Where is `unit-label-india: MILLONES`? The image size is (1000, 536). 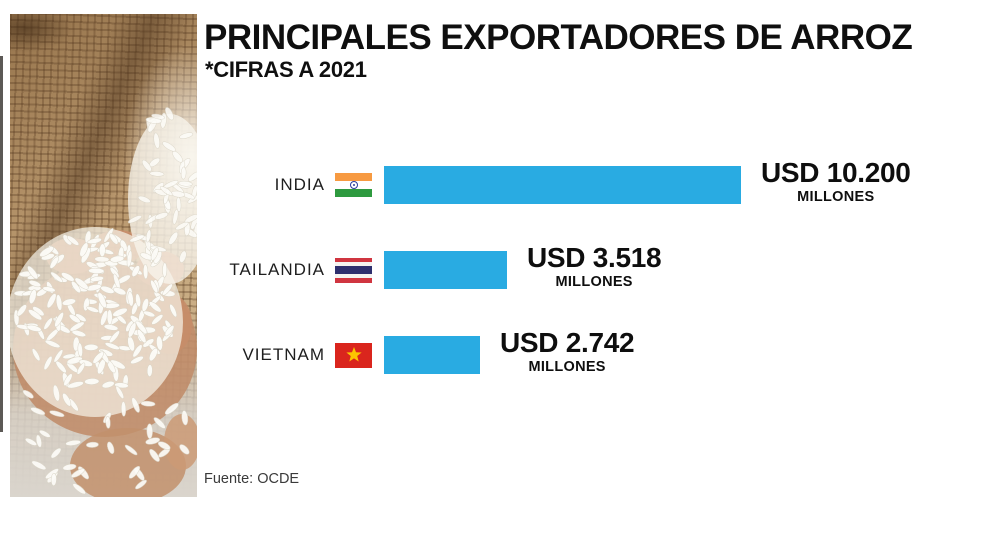
unit-label-india: MILLONES is located at coordinates (836, 196).